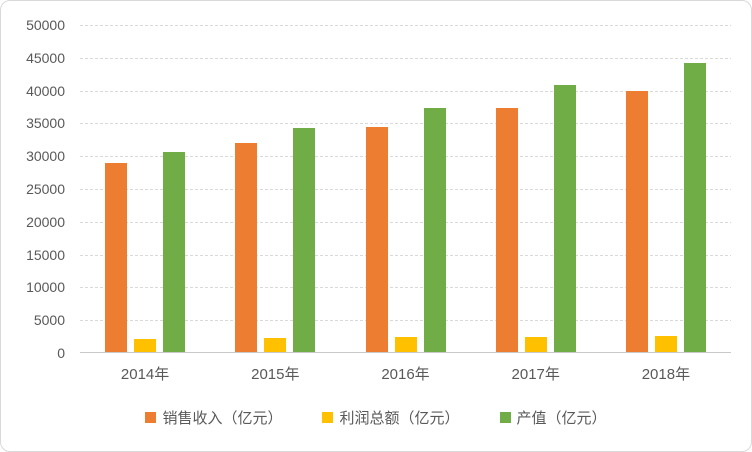 The image size is (752, 452). I want to click on bar-销售收入（亿元）-2014年, so click(116, 257).